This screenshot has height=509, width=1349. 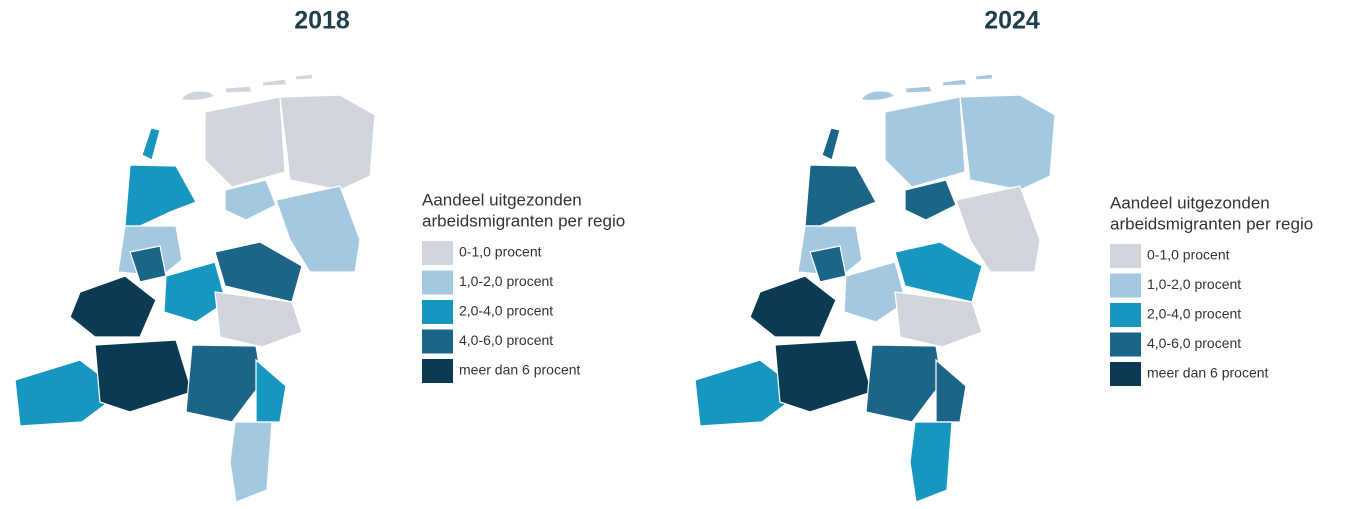 What do you see at coordinates (1012, 21) in the screenshot?
I see `map-title: 2024` at bounding box center [1012, 21].